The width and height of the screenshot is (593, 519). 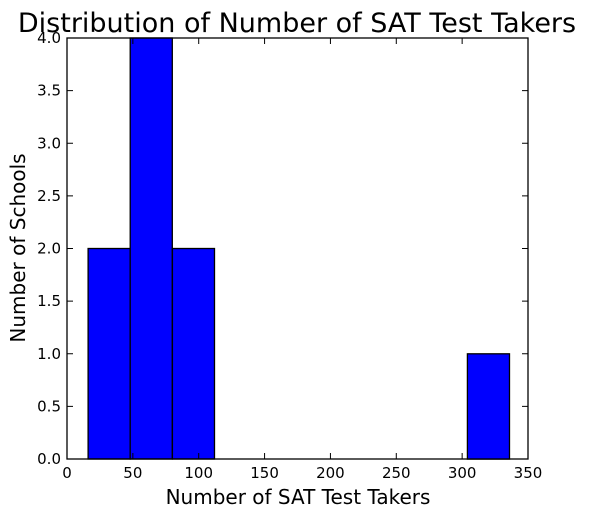 What do you see at coordinates (132, 473) in the screenshot?
I see `x-tick-label: 50` at bounding box center [132, 473].